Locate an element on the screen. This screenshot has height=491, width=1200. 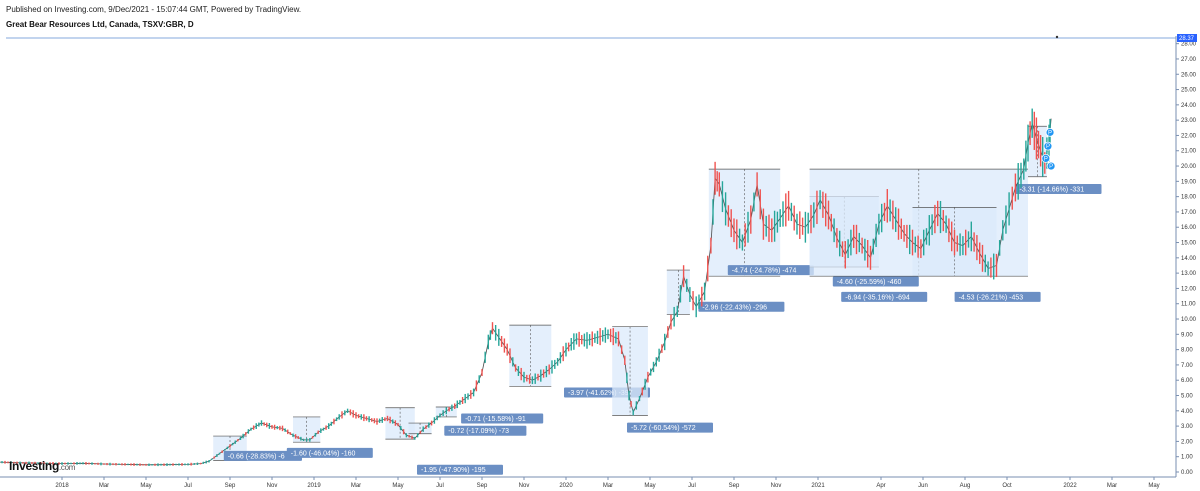
annotation-label: -2.96 (-22.43%) -296 is located at coordinates (734, 307).